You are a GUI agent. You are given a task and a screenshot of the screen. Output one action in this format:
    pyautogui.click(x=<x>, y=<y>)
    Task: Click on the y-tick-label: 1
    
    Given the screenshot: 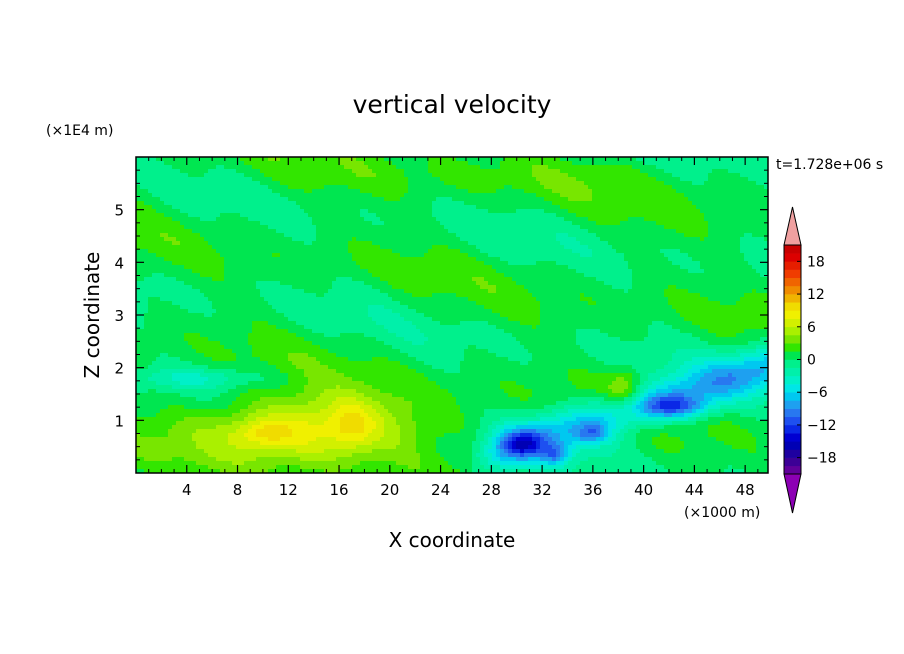 What is the action you would take?
    pyautogui.click(x=119, y=421)
    